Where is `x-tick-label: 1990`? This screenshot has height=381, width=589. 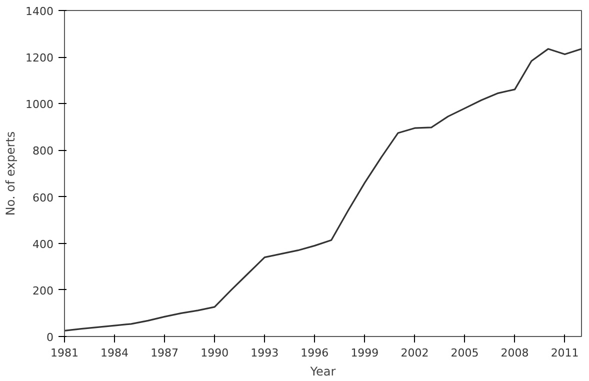
x-tick-label: 1990 is located at coordinates (214, 353).